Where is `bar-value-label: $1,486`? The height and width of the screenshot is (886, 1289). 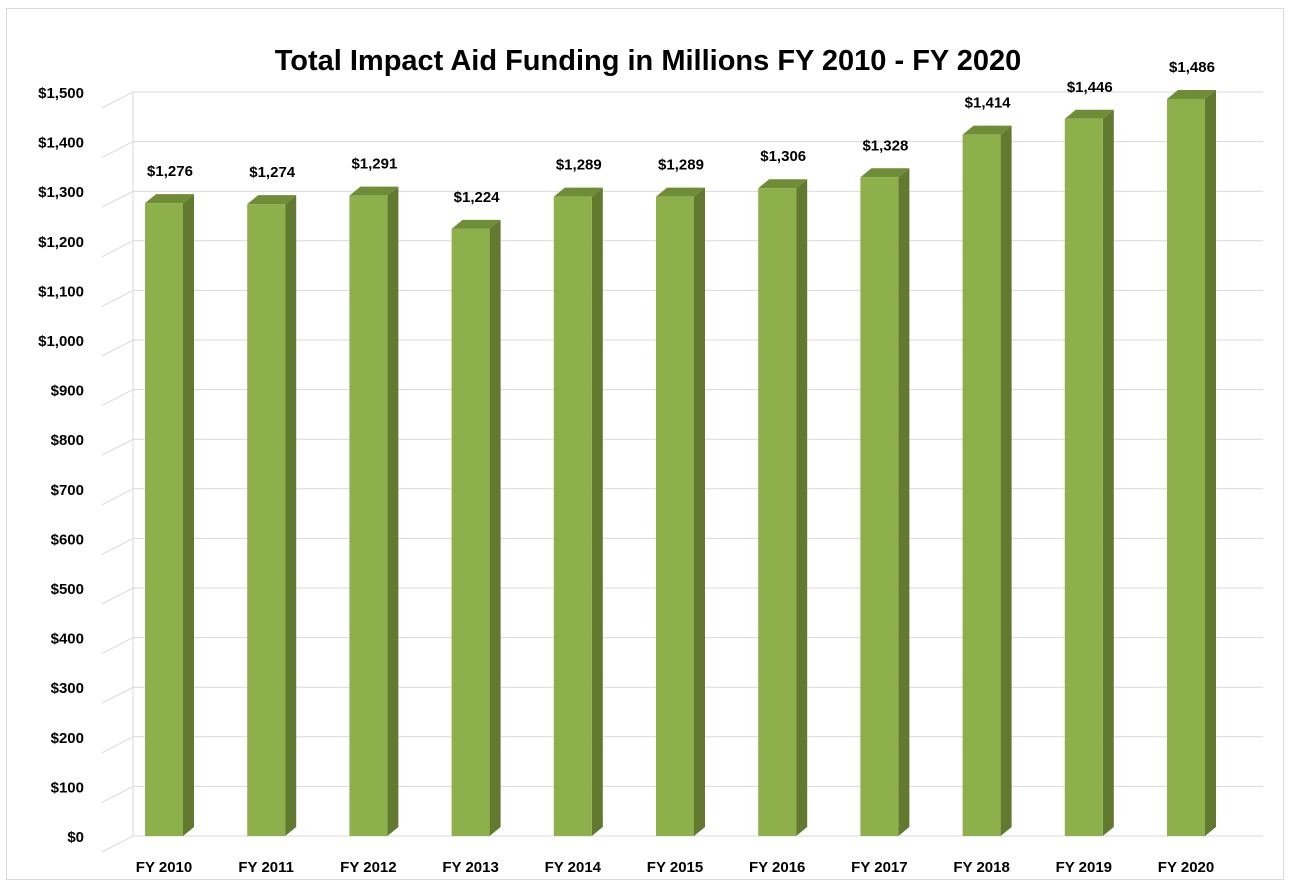 bar-value-label: $1,486 is located at coordinates (1192, 67).